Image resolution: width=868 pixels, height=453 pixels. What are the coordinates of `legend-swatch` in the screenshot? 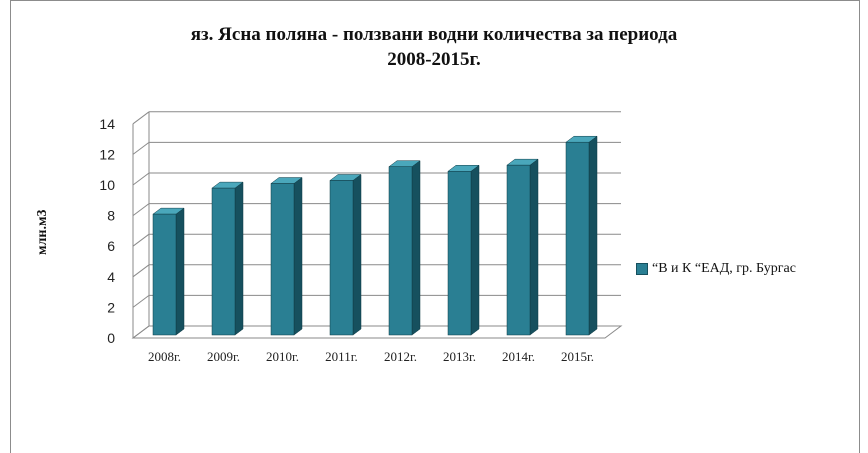 It's located at (642, 269).